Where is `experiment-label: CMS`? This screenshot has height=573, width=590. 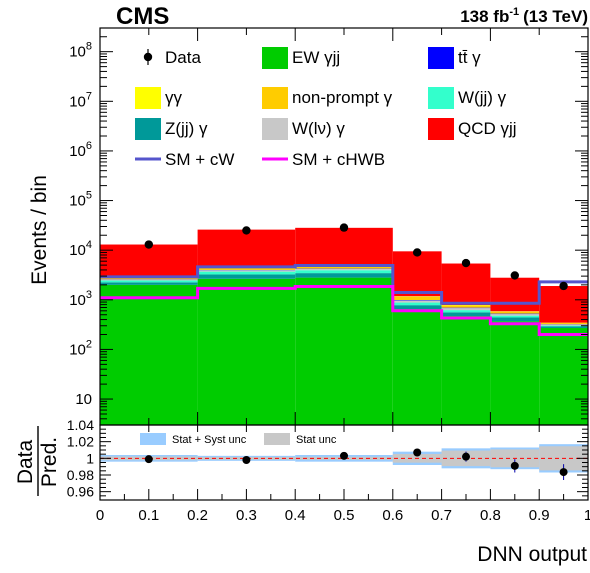
experiment-label: CMS is located at coordinates (142, 16).